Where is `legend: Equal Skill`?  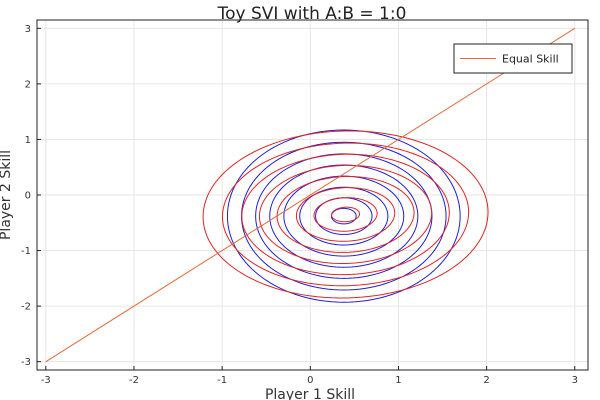
legend: Equal Skill is located at coordinates (513, 58).